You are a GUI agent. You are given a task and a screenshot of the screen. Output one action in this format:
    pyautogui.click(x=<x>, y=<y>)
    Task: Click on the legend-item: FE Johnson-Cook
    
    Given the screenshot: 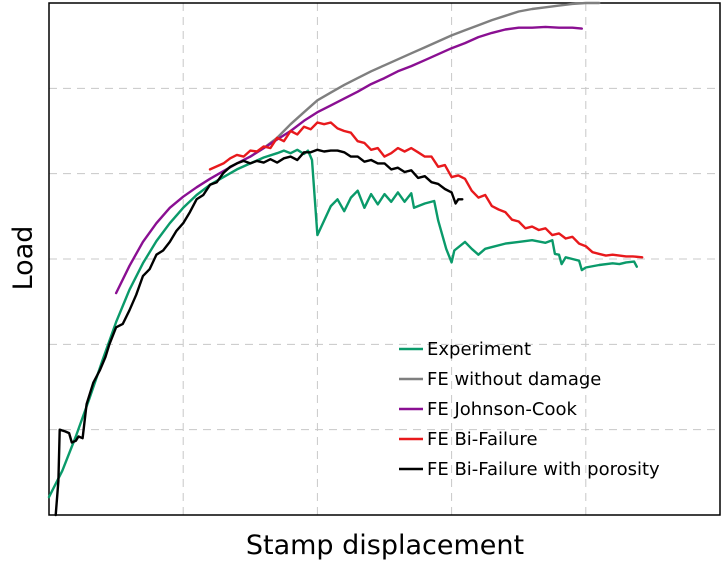 What is the action you would take?
    pyautogui.click(x=488, y=409)
    